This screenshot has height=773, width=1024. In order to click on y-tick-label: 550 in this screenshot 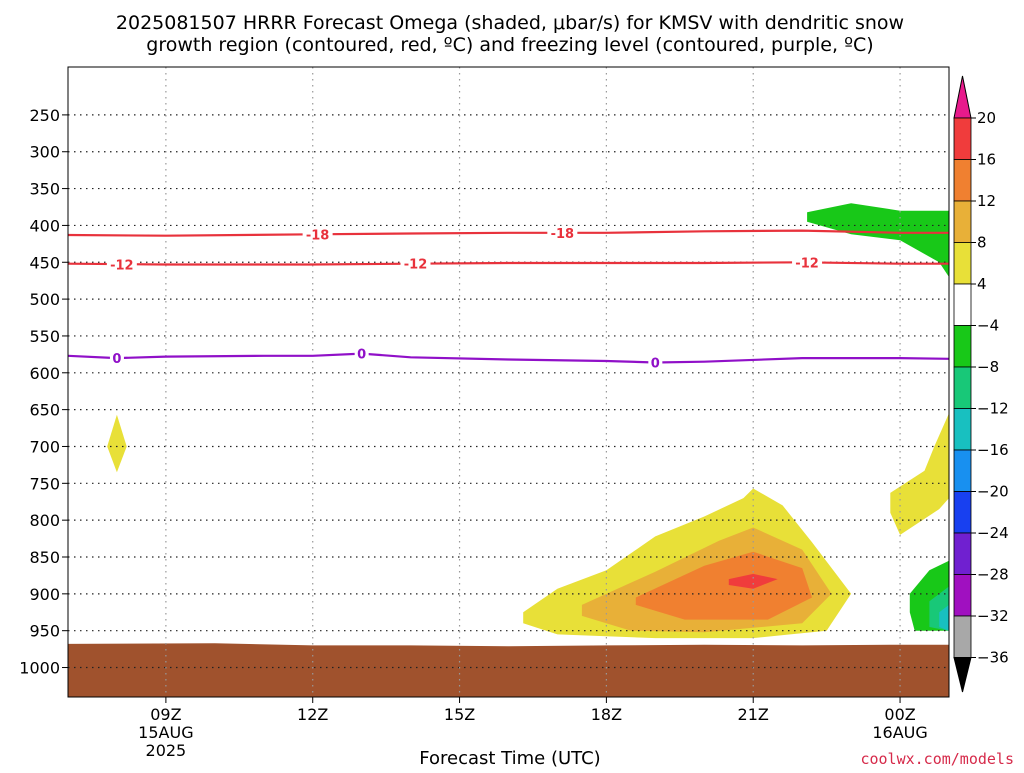, I will do `click(44, 336)`.